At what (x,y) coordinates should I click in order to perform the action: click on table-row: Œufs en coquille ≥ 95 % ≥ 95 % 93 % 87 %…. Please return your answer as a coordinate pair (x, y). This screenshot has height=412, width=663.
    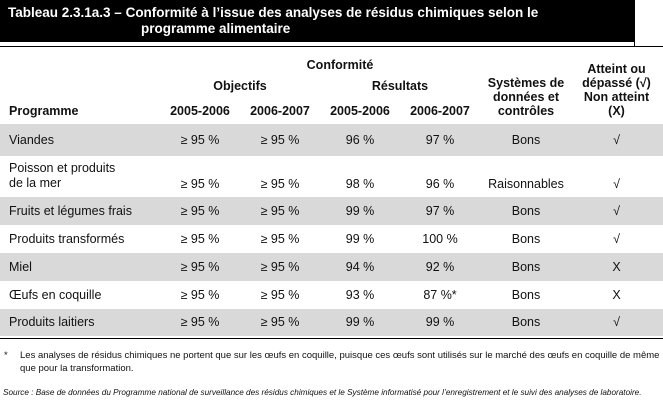
    Looking at the image, I should click on (331, 295).